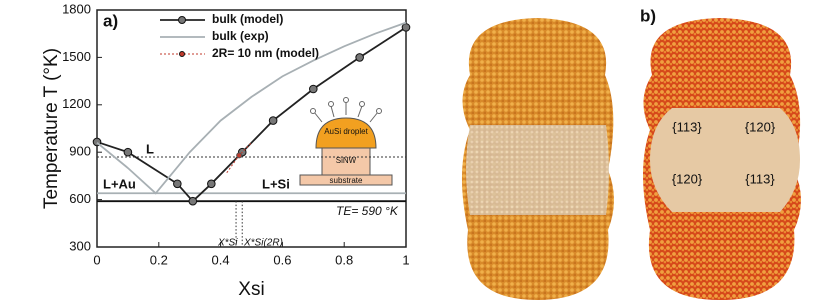 The image size is (830, 308). I want to click on x-tick-label: 0.6, so click(282, 259).